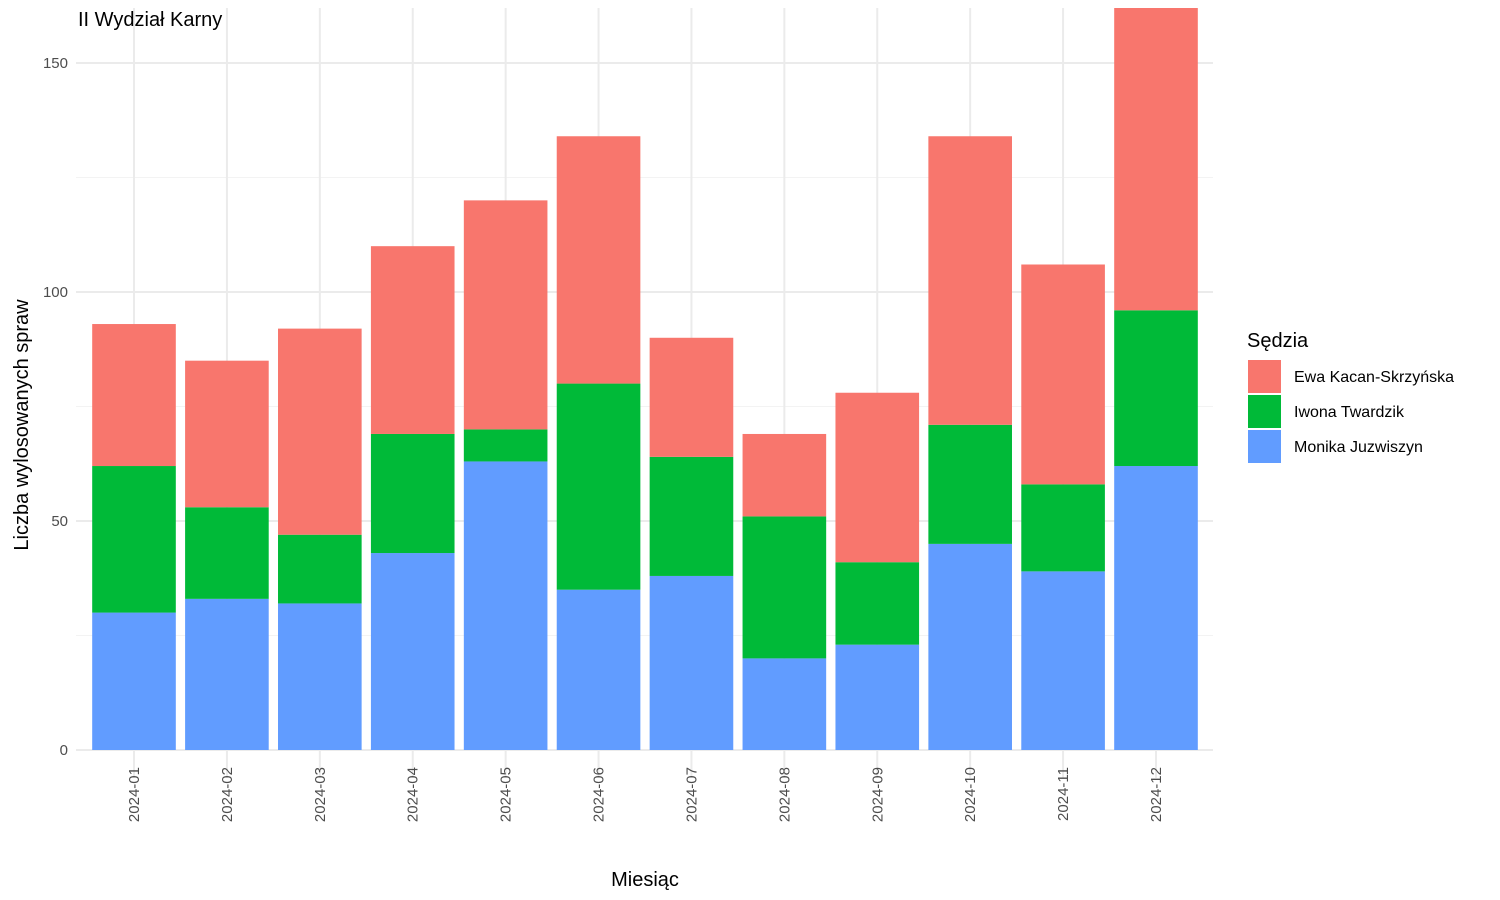 Image resolution: width=1500 pixels, height=900 pixels. What do you see at coordinates (691, 662) in the screenshot?
I see `bar-2024-07-monika-juzwiszyn` at bounding box center [691, 662].